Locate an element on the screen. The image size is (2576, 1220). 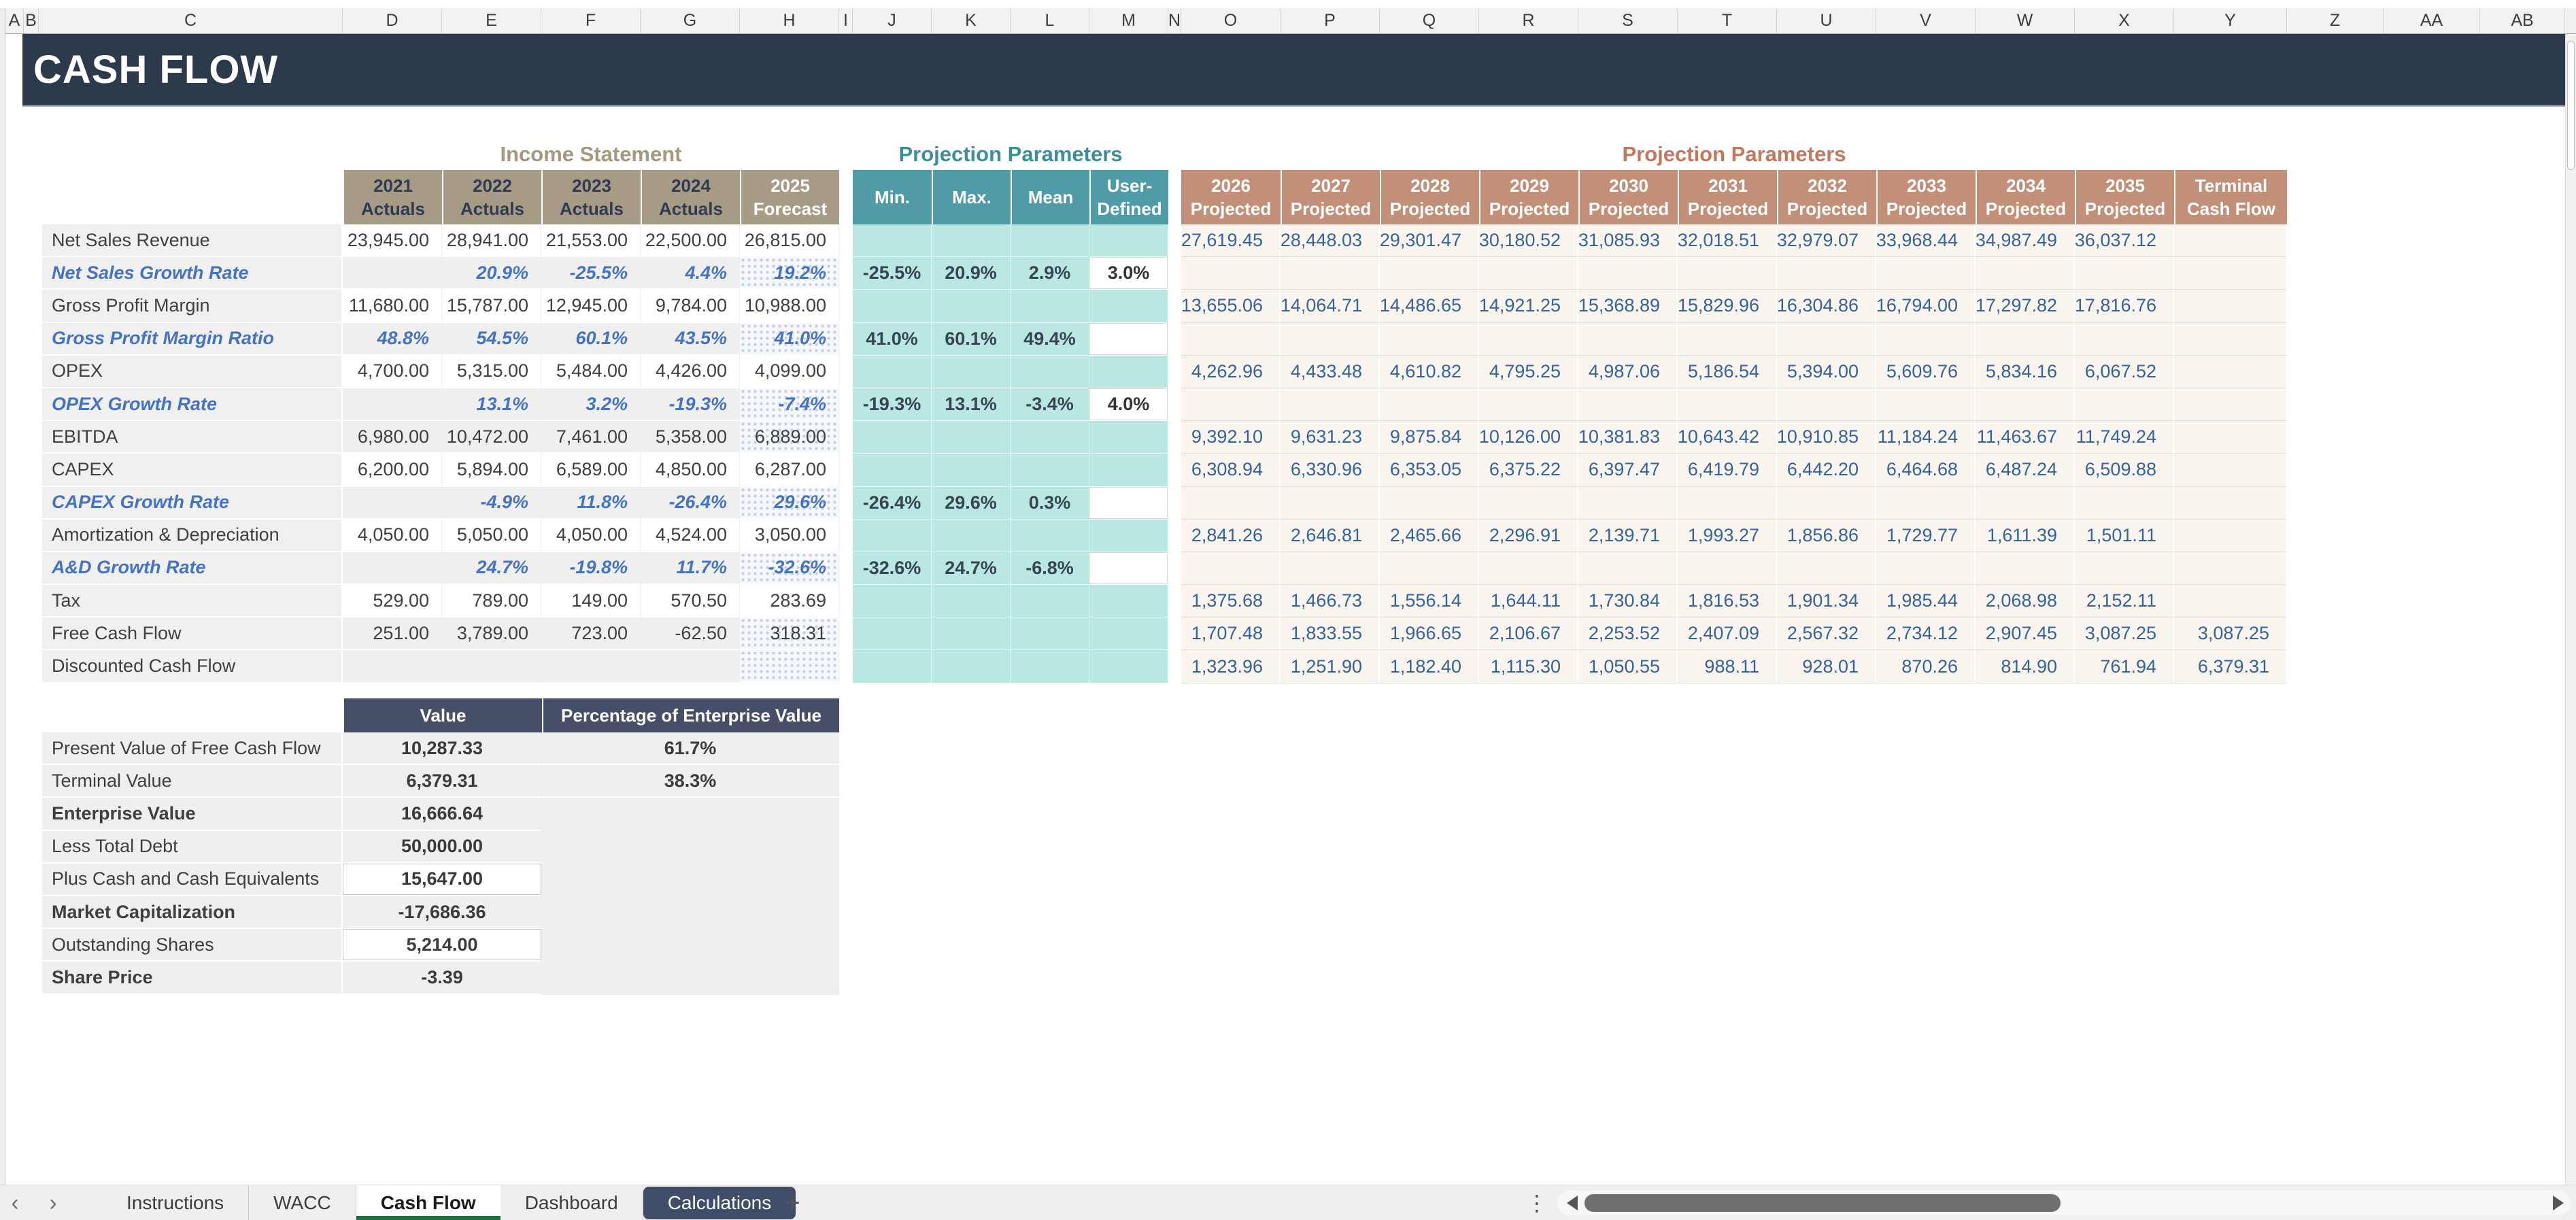
params-cell: -26.4% is located at coordinates (892, 503).